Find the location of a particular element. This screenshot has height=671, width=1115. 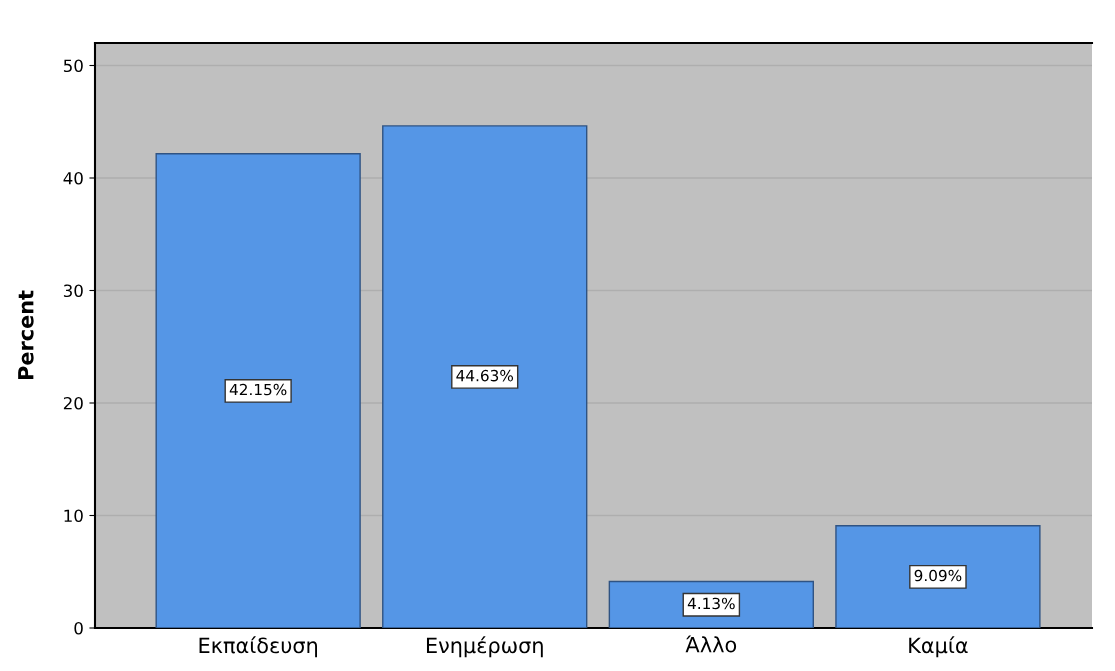

data-label: 9.09% is located at coordinates (938, 575).